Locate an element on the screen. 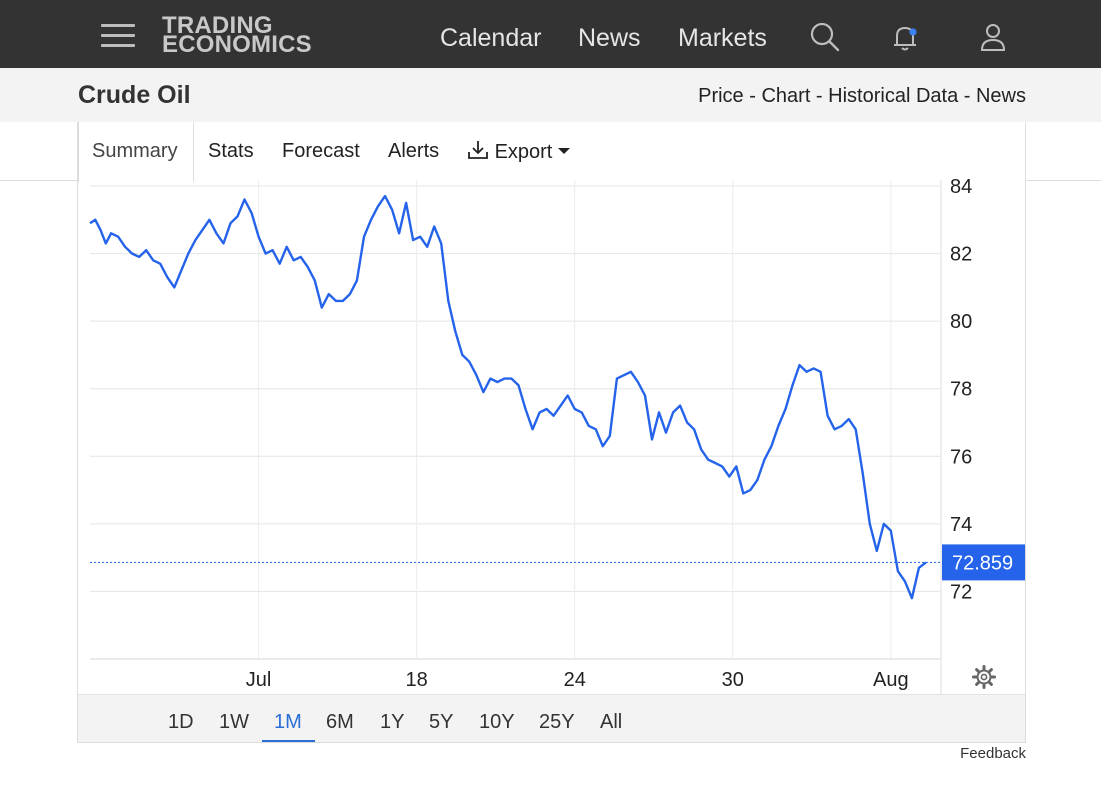 This screenshot has width=1101, height=790. range-1w: 1W is located at coordinates (234, 722).